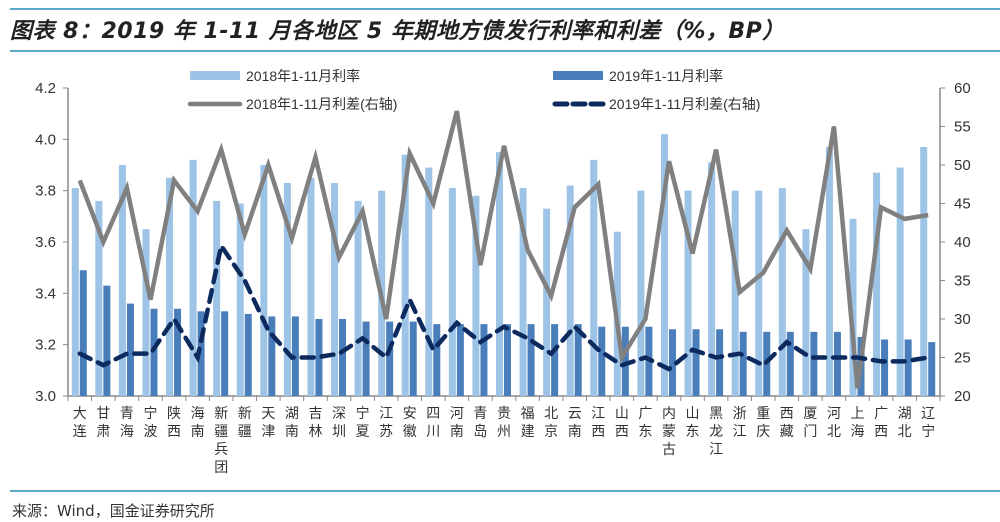  I want to click on right-tick-label: 60, so click(962, 88).